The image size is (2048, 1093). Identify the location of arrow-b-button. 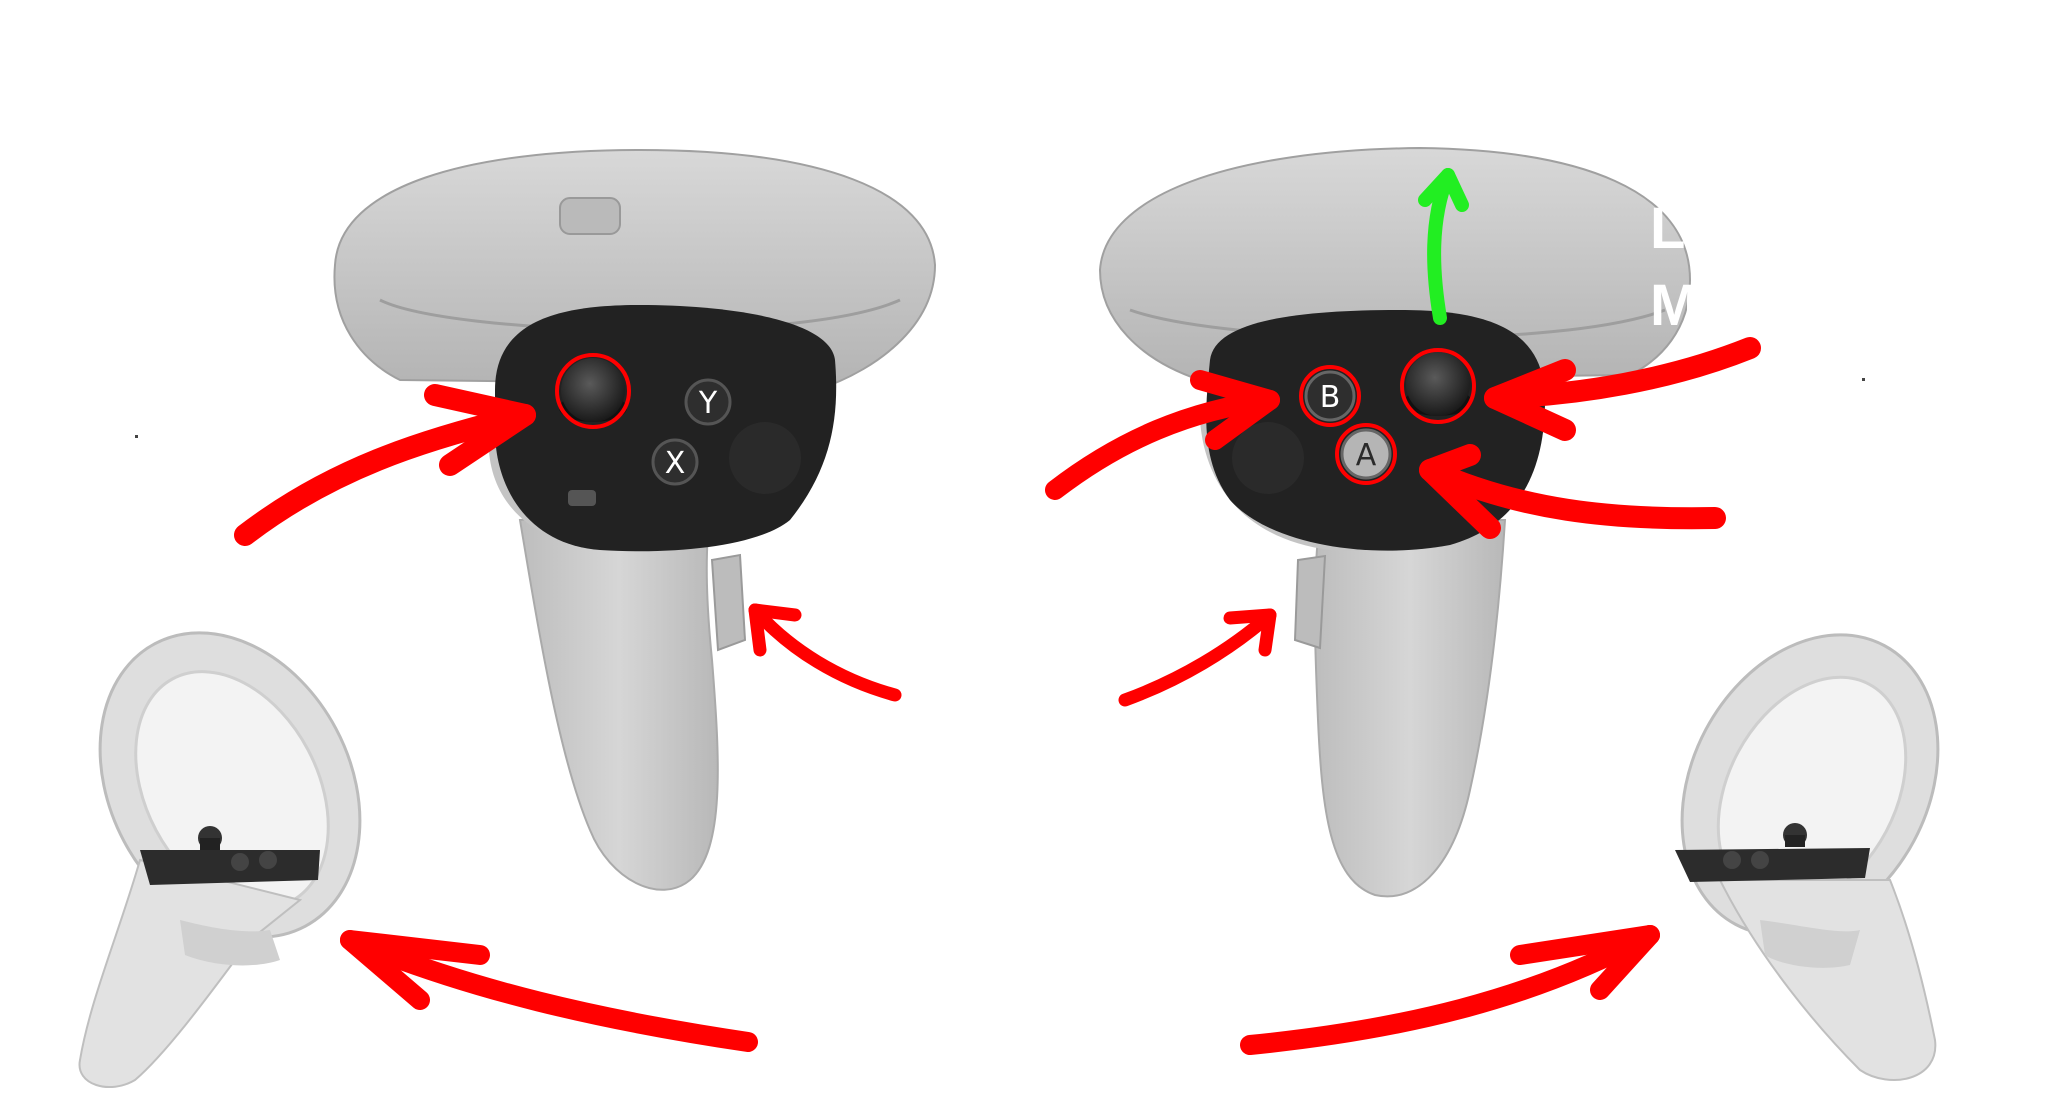
(1162, 435).